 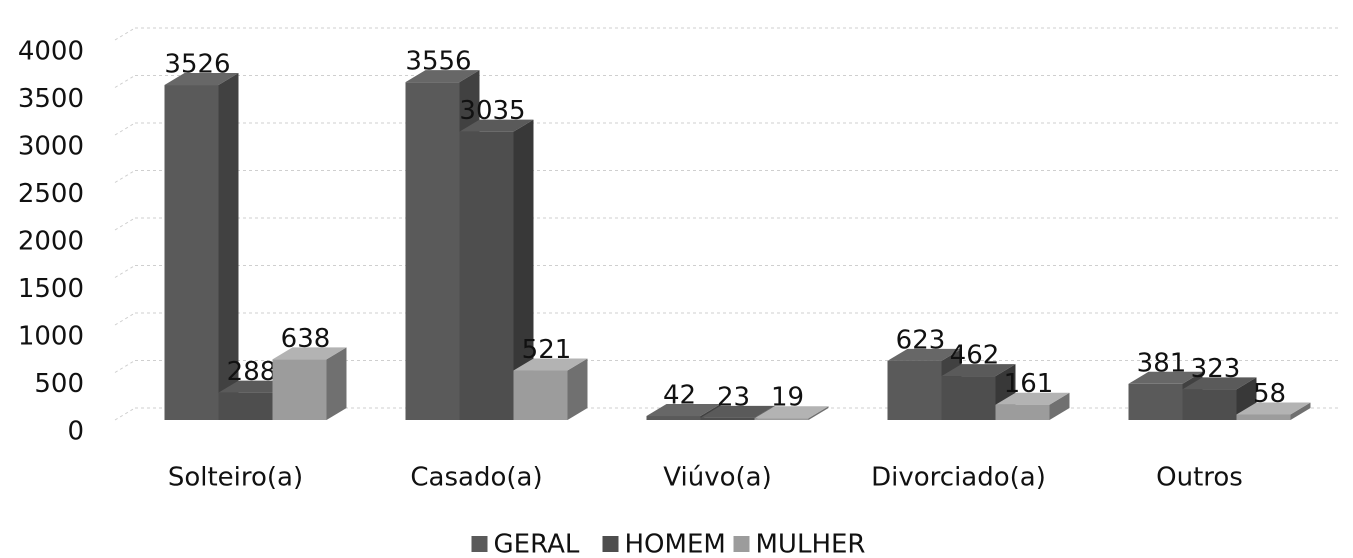 What do you see at coordinates (306, 339) in the screenshot?
I see `data-label: 638` at bounding box center [306, 339].